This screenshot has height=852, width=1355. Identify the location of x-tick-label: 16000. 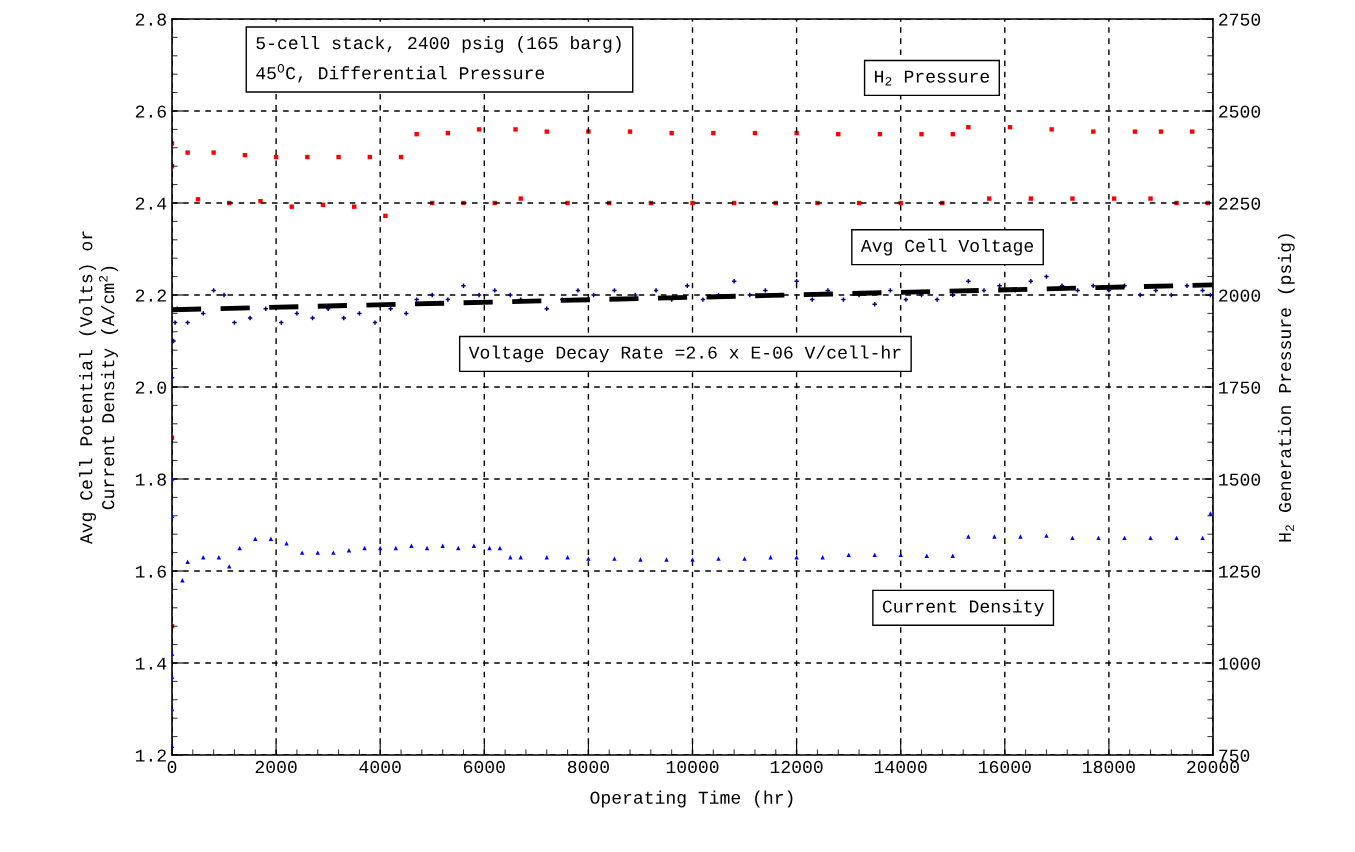
(1005, 767).